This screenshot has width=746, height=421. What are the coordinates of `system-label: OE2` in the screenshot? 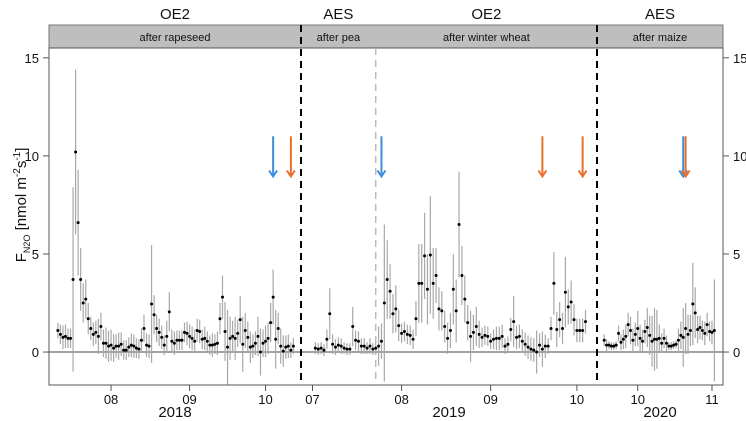 It's located at (175, 14).